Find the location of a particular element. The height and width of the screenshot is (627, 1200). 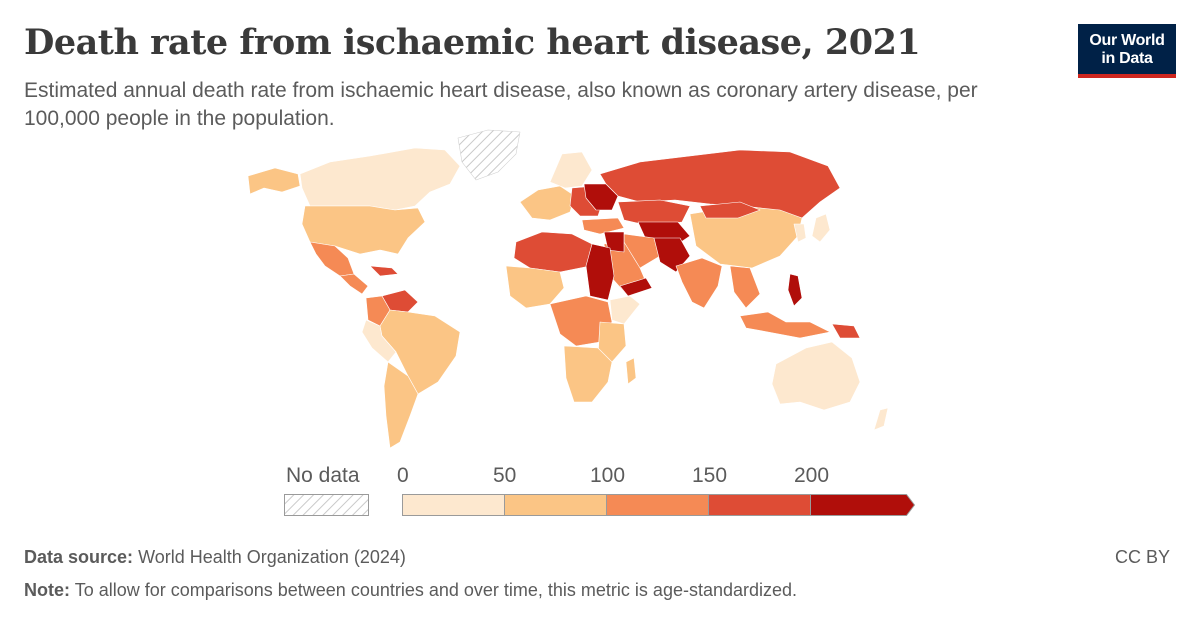

region-japan is located at coordinates (821, 228).